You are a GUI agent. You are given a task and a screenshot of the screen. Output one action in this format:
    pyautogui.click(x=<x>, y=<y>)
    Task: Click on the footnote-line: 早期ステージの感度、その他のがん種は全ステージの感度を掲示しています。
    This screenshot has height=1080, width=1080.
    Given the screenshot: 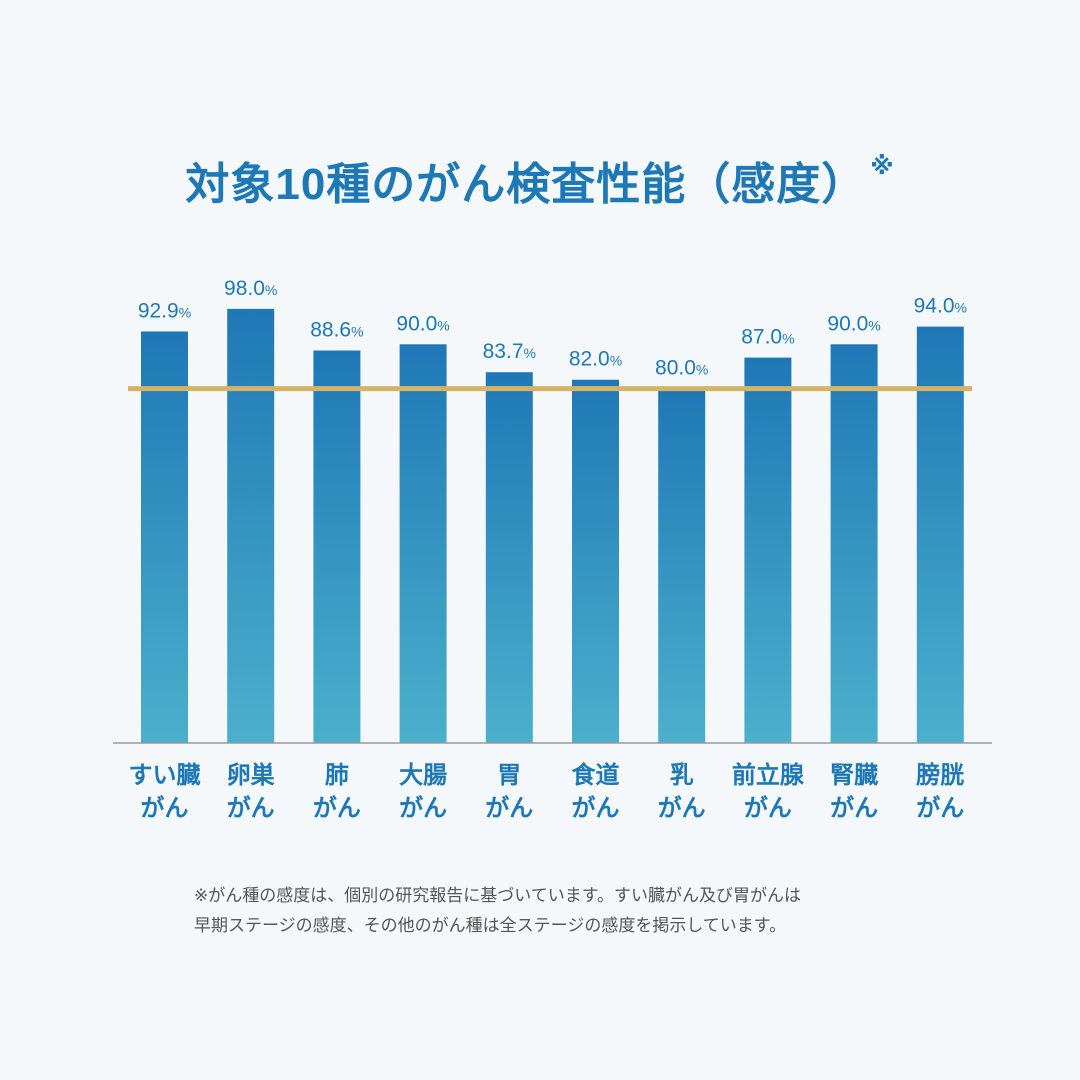 What is the action you would take?
    pyautogui.click(x=490, y=925)
    